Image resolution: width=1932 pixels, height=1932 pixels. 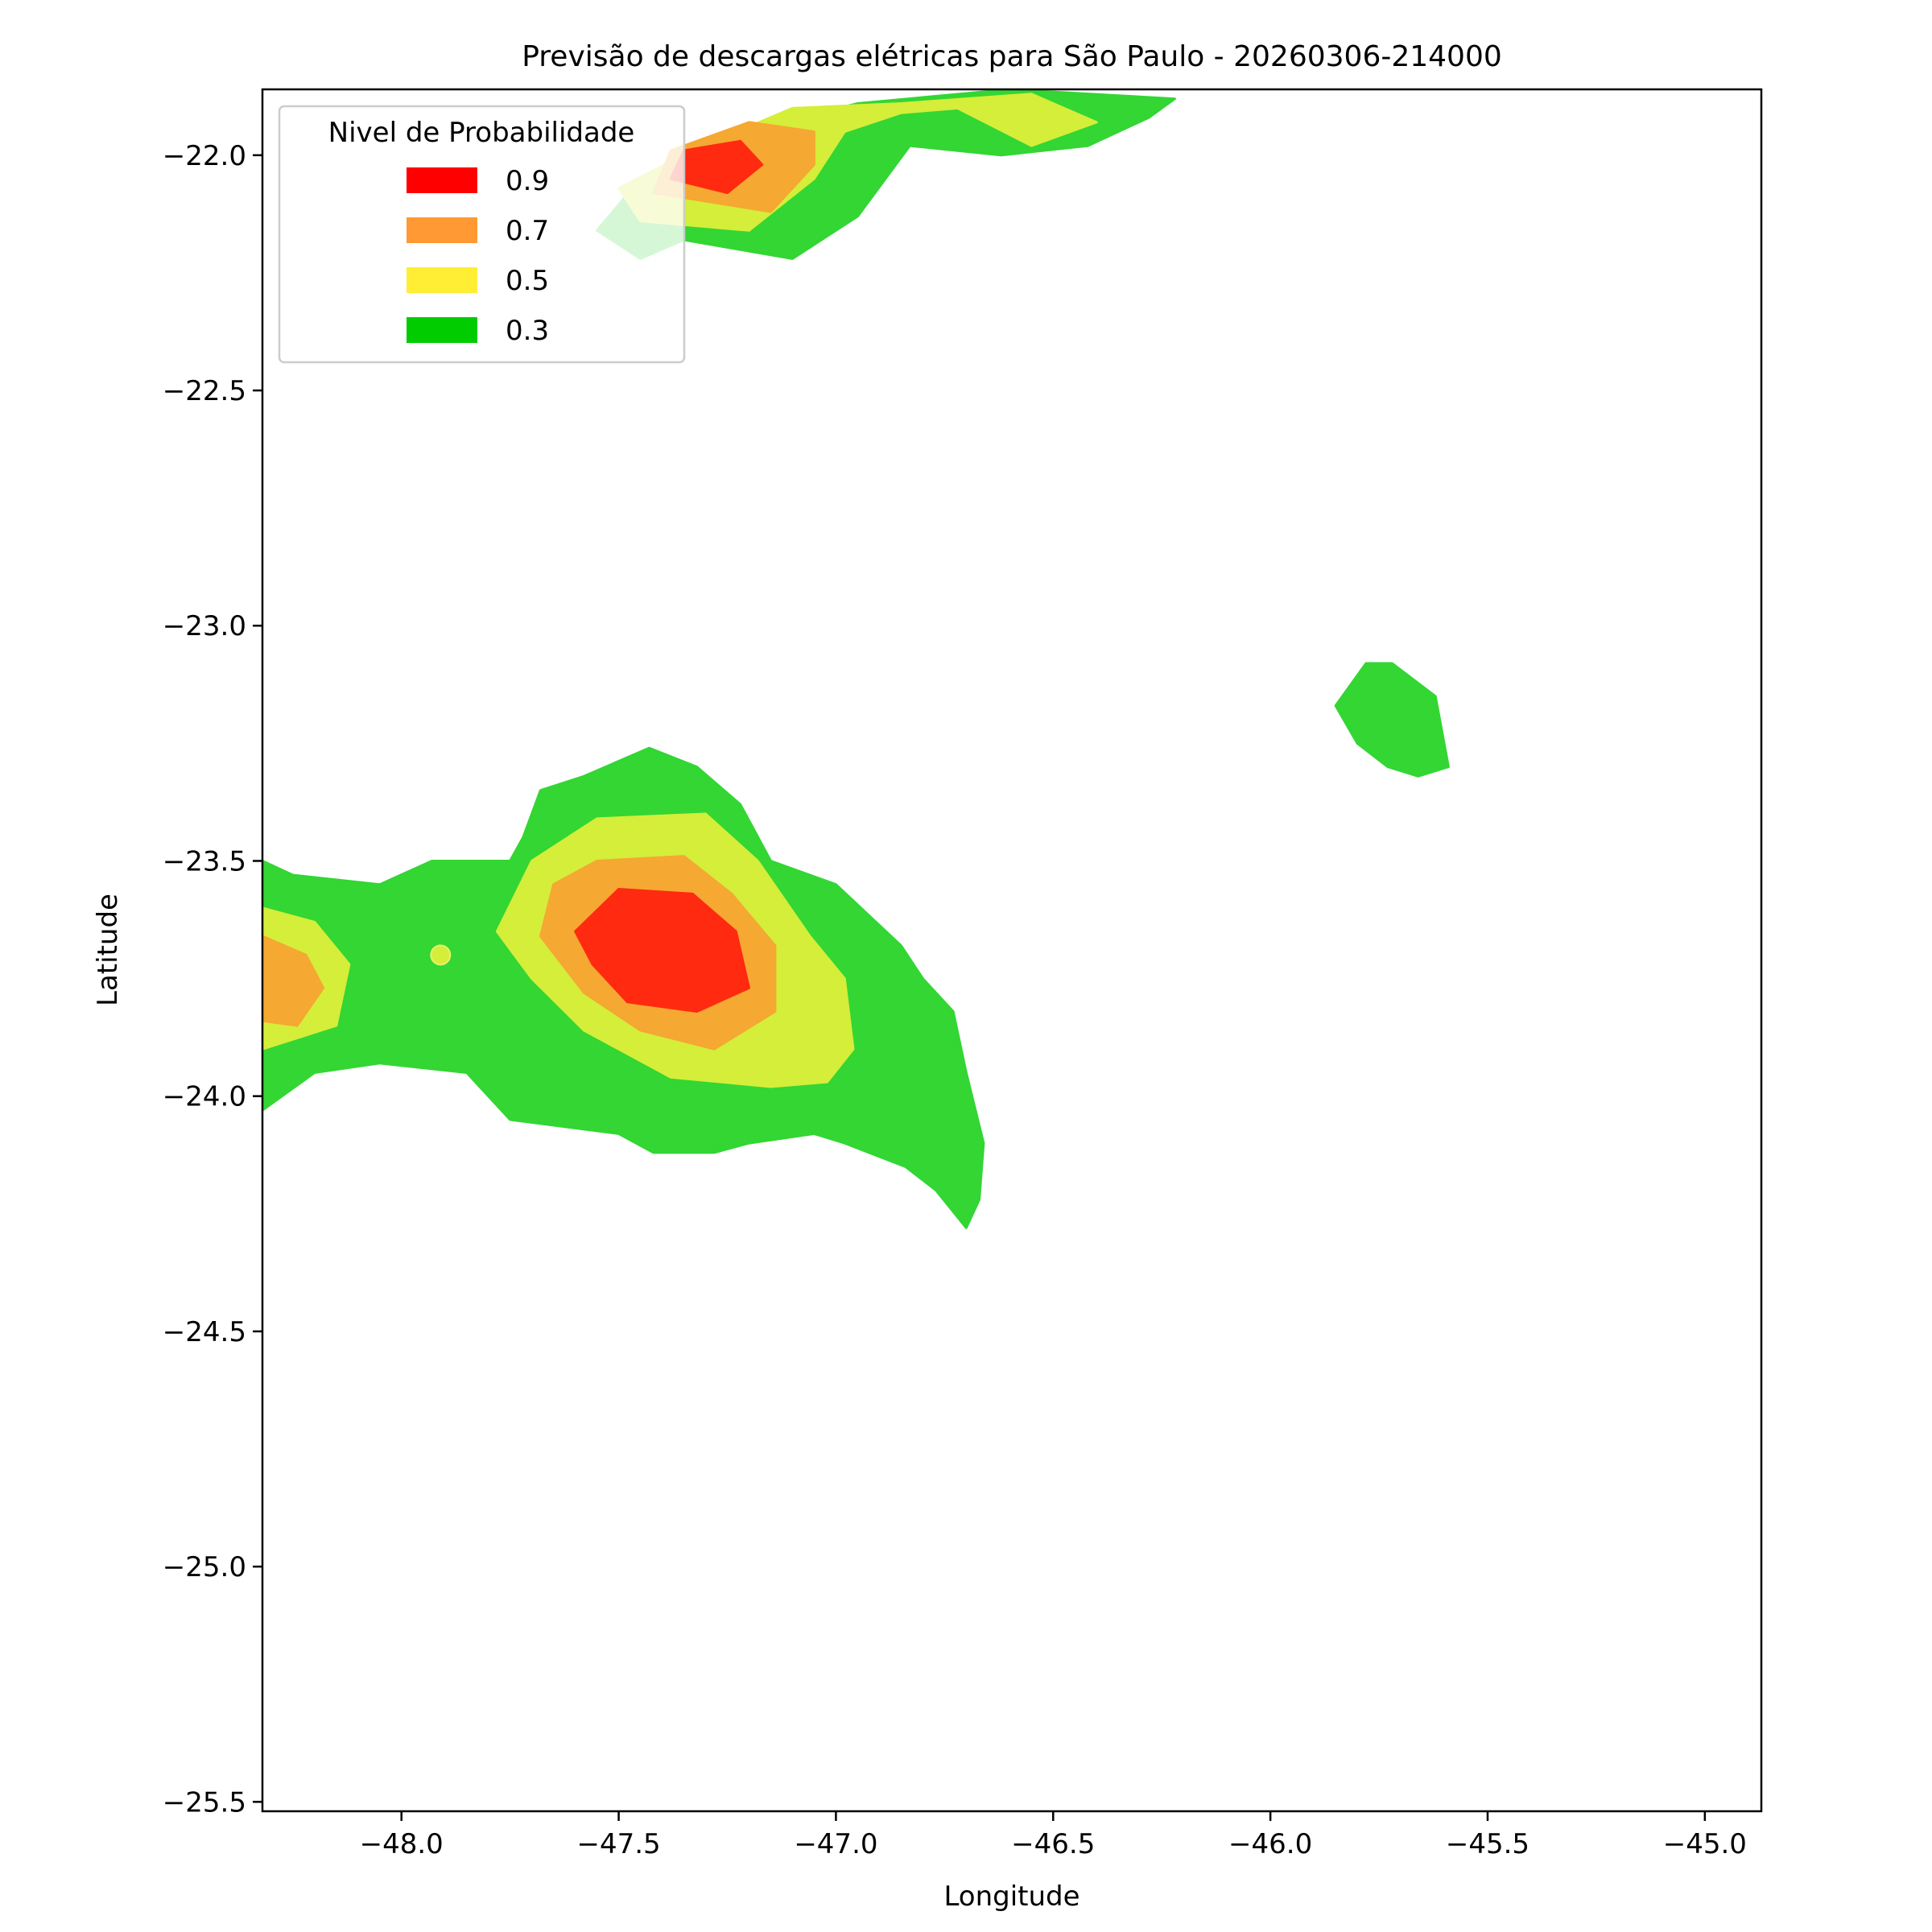 What do you see at coordinates (1053, 1844) in the screenshot?
I see `x-tick-label: −46.5` at bounding box center [1053, 1844].